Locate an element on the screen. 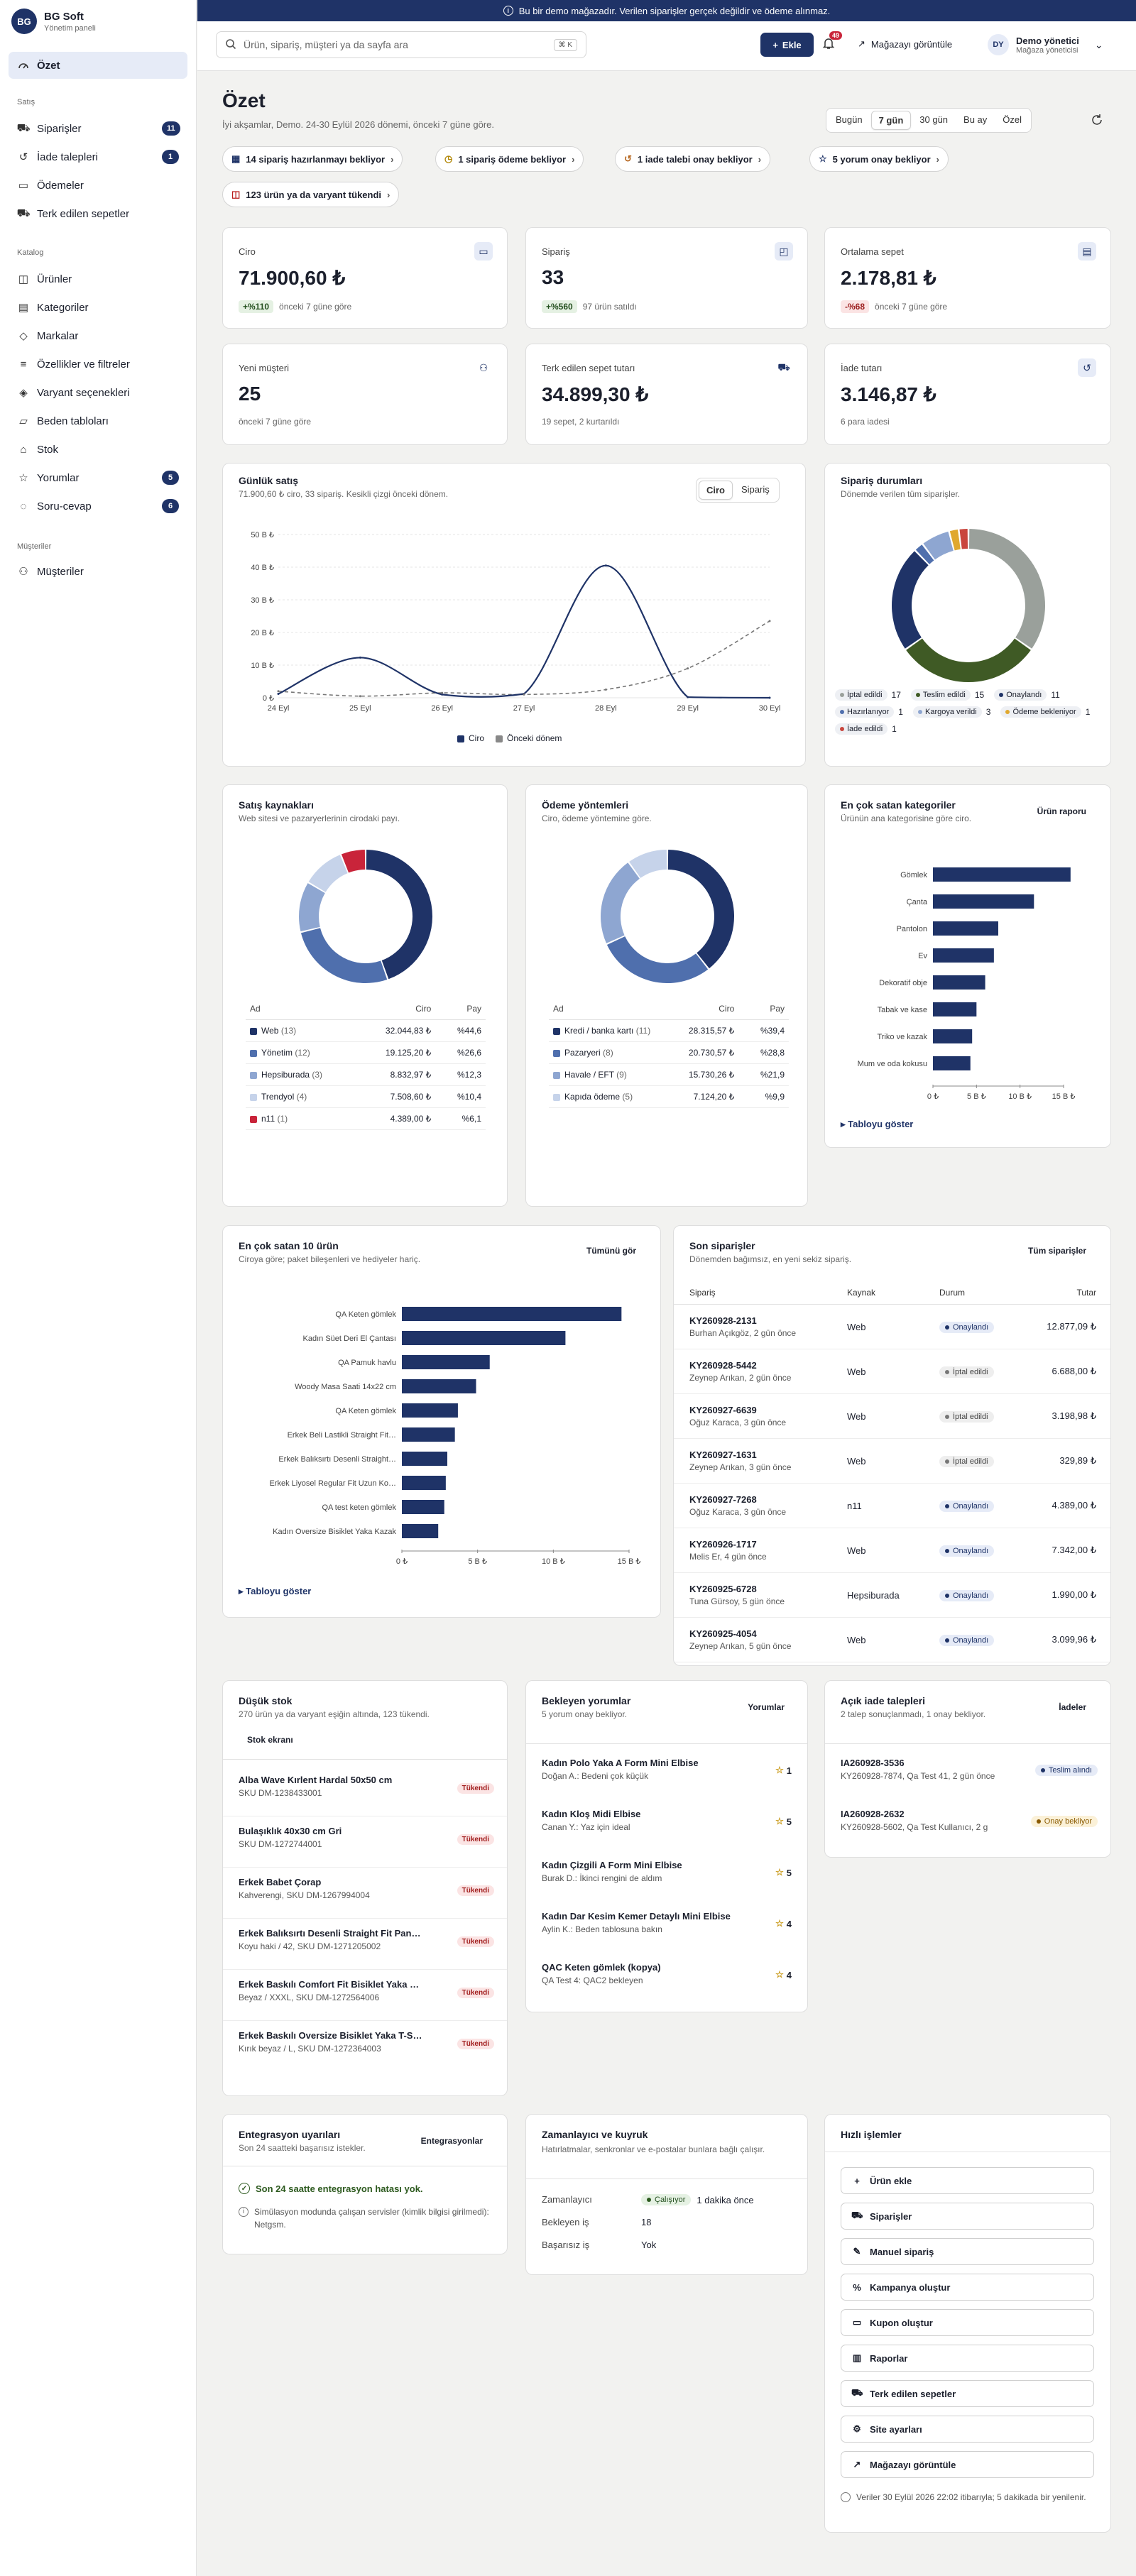 The height and width of the screenshot is (2576, 1136). sidebar-item-2: ▤ Kategoriler is located at coordinates (53, 307).